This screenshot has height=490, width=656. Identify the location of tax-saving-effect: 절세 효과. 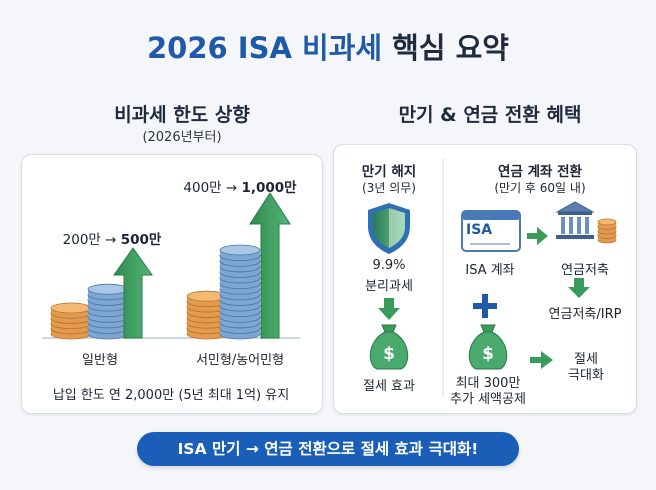
(389, 386).